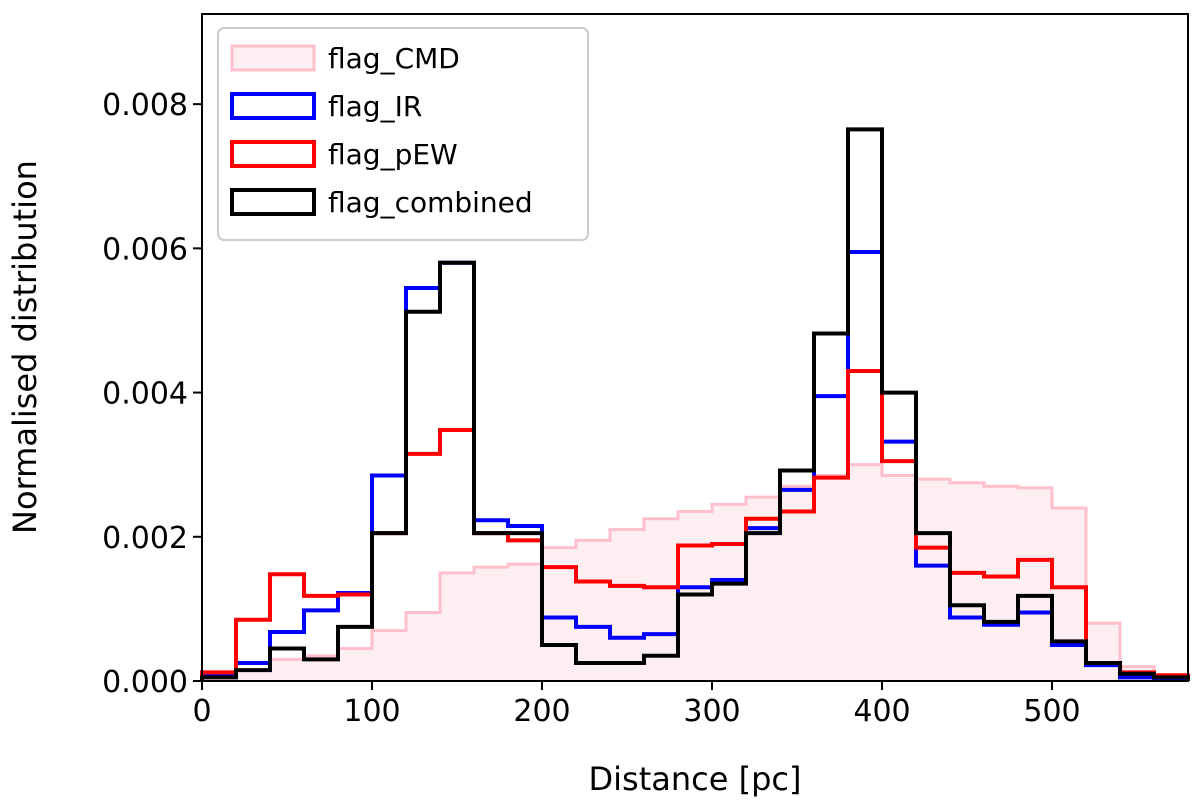 The width and height of the screenshot is (1200, 812). Describe the element at coordinates (273, 154) in the screenshot. I see `legend-handle-flag_pEW` at that location.